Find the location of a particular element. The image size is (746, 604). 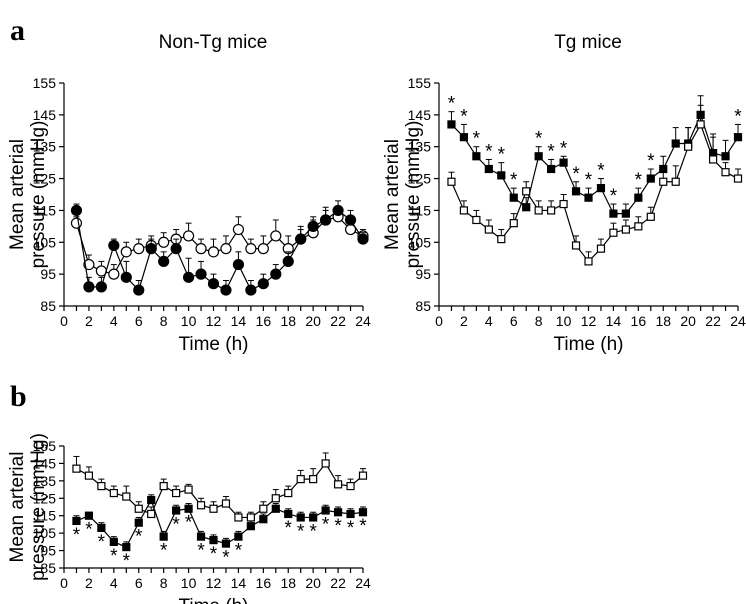

x-tick-label: 22 is located at coordinates (713, 321).